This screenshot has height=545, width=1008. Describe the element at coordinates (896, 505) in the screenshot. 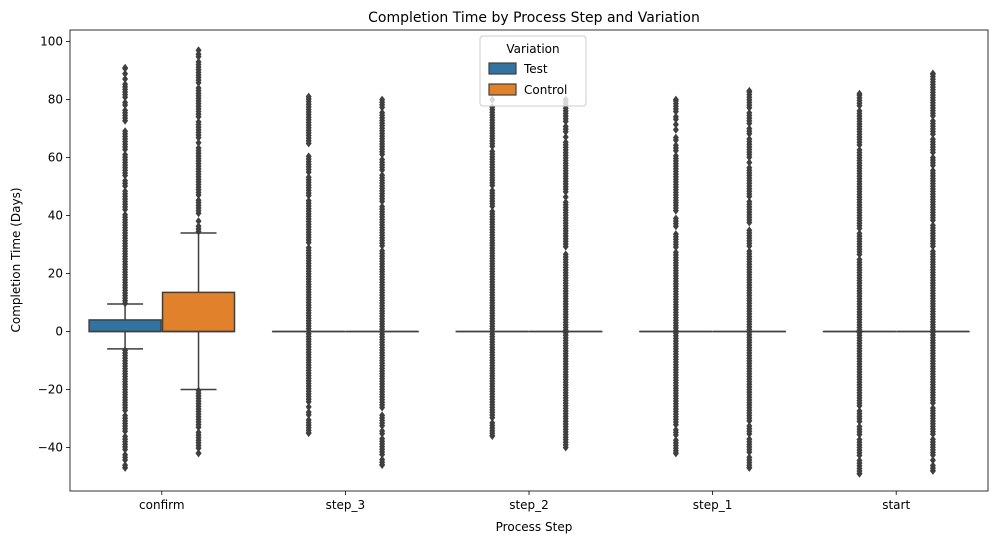

I see `x-tick-label: start` at that location.